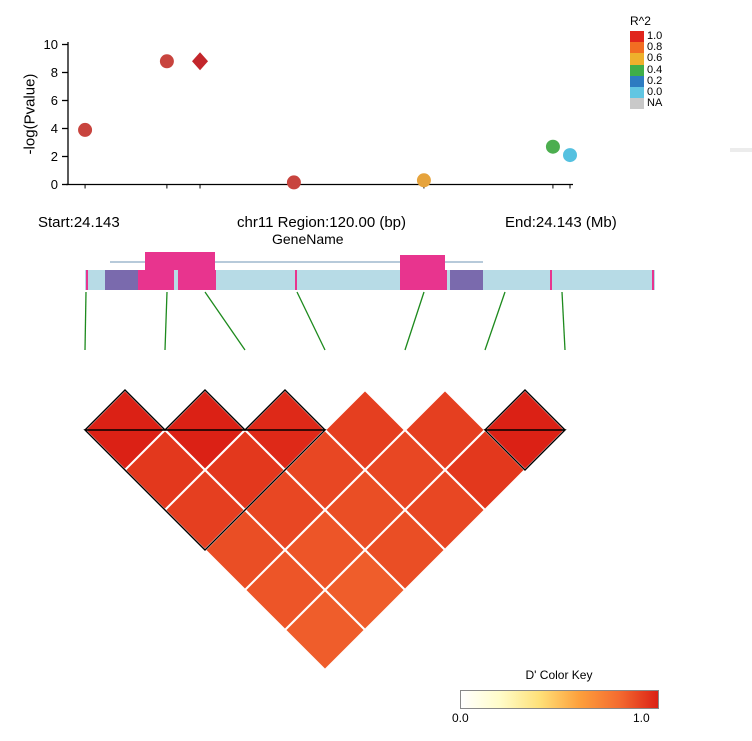  What do you see at coordinates (561, 222) in the screenshot?
I see `region-end-label: End:24.143 (Mb)` at bounding box center [561, 222].